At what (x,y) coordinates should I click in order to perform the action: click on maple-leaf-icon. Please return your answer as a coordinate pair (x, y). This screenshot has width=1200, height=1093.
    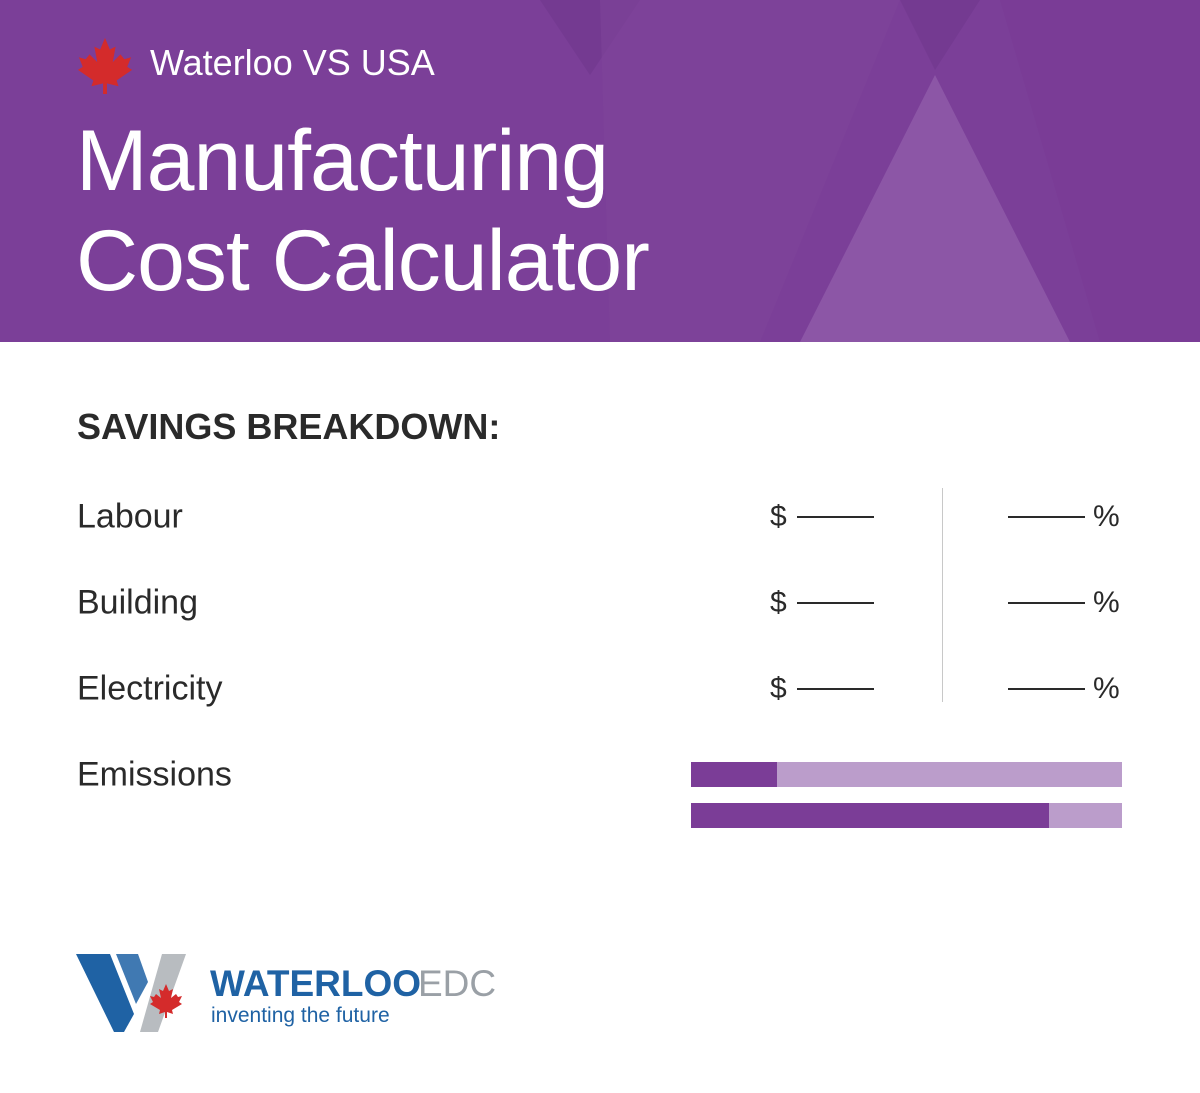
    Looking at the image, I should click on (105, 65).